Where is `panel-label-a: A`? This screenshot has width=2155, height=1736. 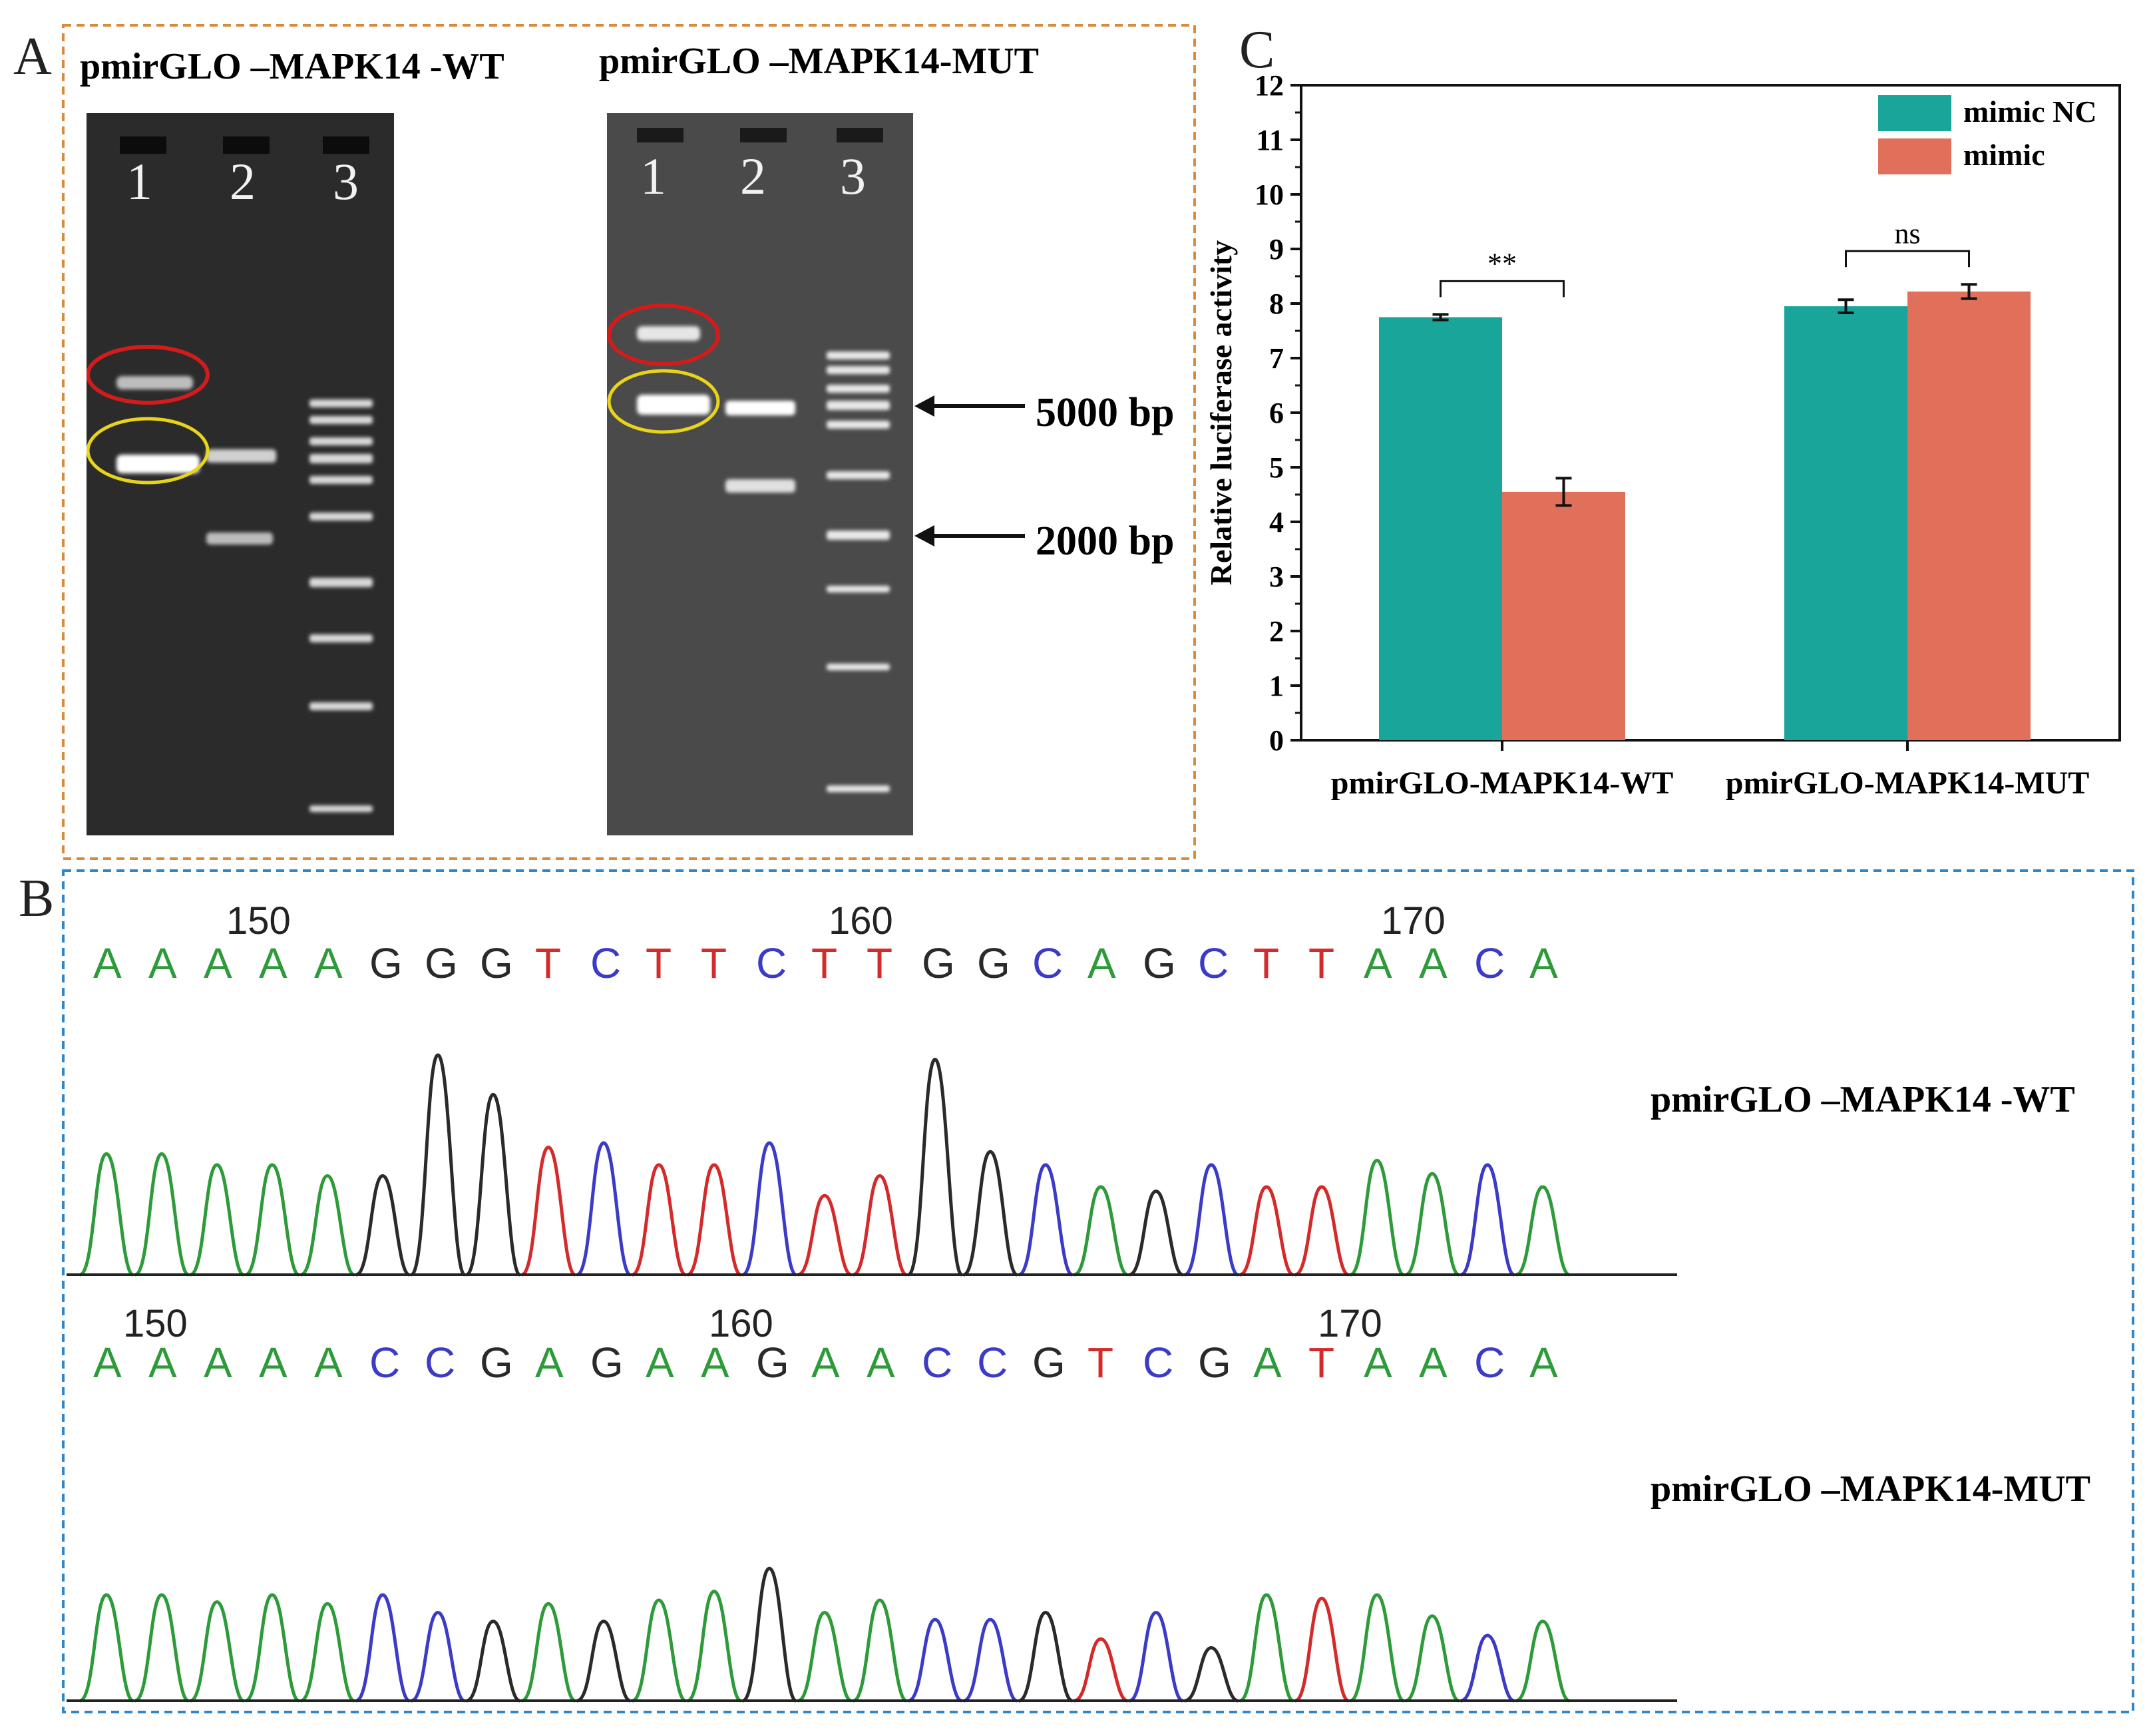
panel-label-a: A is located at coordinates (33, 57).